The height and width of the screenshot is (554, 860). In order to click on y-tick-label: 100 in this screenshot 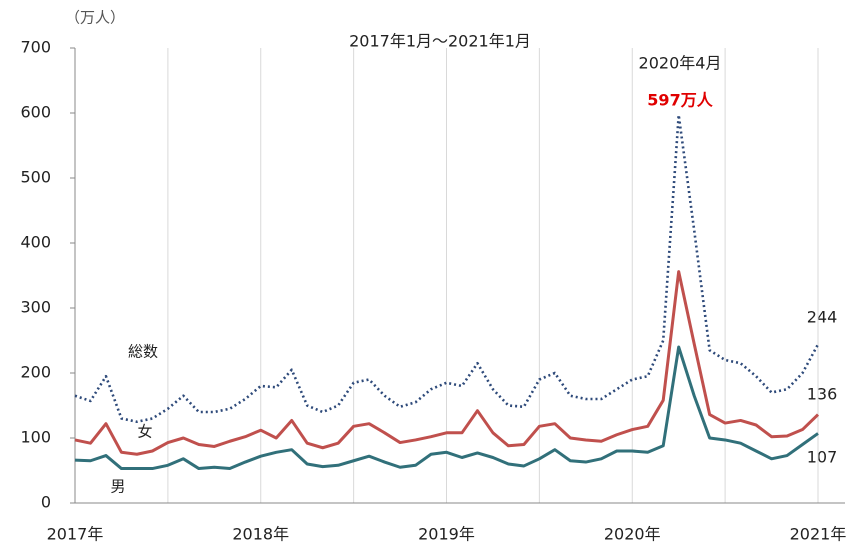, I will do `click(35, 437)`.